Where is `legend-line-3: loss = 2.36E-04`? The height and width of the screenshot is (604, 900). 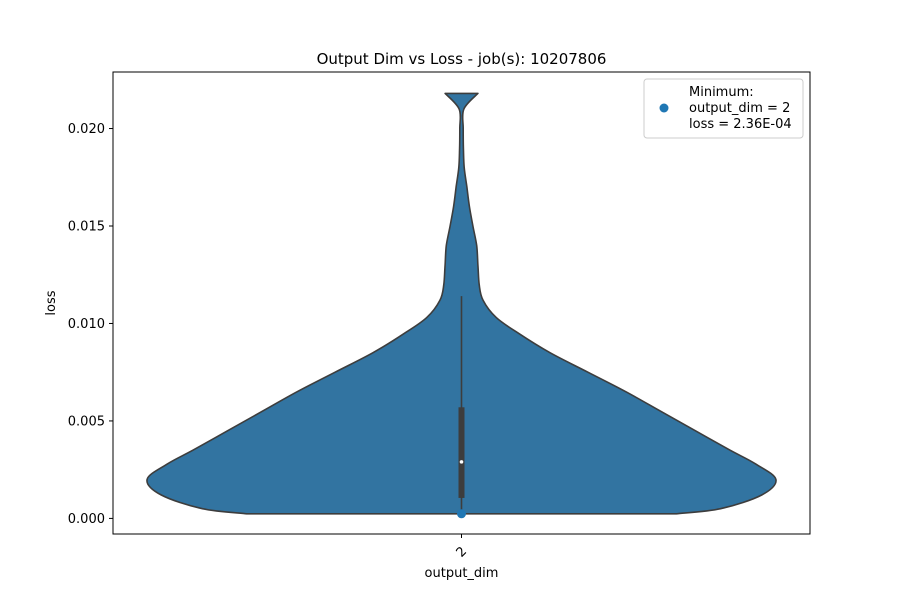 legend-line-3: loss = 2.36E-04 is located at coordinates (740, 124).